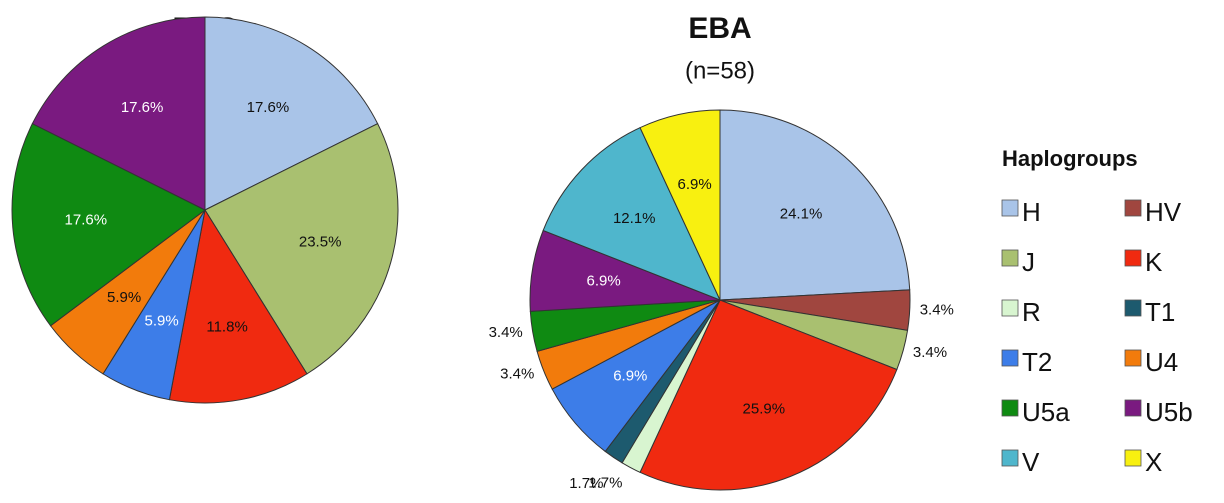  I want to click on value-label: 12.1%, so click(634, 218).